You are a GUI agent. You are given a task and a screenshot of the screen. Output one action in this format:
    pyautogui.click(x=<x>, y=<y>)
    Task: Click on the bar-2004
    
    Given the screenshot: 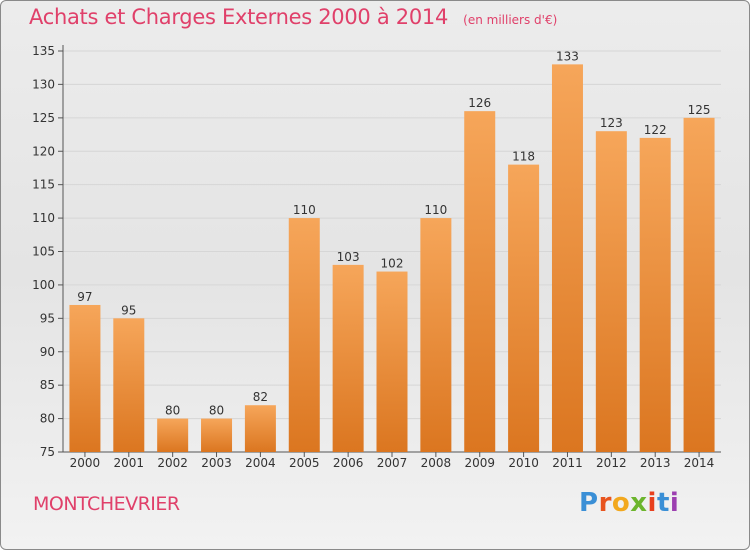 What is the action you would take?
    pyautogui.click(x=260, y=428)
    